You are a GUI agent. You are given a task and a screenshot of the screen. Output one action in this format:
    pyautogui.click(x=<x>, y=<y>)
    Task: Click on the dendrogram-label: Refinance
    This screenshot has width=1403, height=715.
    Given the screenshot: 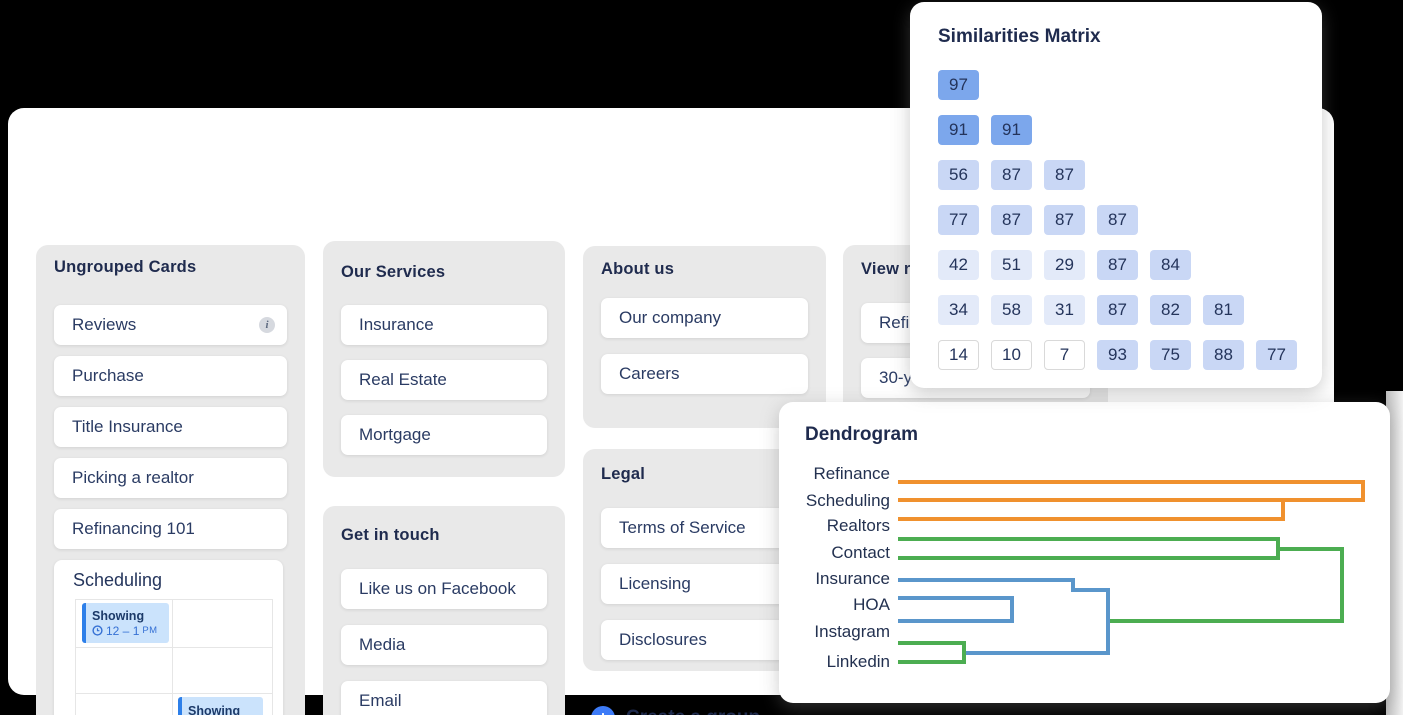 What is the action you would take?
    pyautogui.click(x=851, y=473)
    